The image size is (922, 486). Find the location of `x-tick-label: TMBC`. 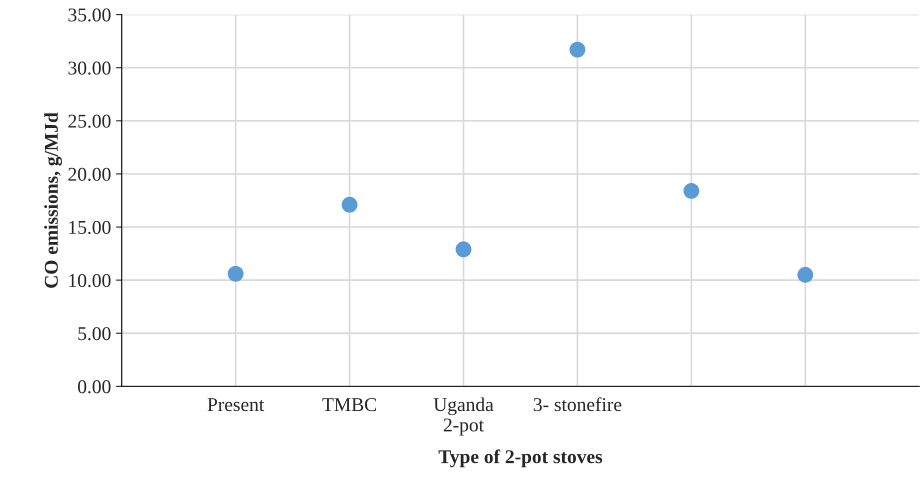

x-tick-label: TMBC is located at coordinates (349, 405).